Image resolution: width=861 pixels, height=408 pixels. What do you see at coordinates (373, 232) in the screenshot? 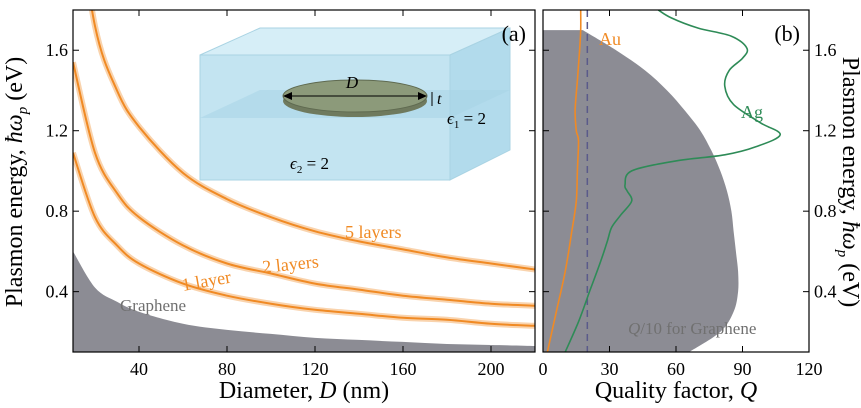
I see `series-label-5-layers: 5 layers` at bounding box center [373, 232].